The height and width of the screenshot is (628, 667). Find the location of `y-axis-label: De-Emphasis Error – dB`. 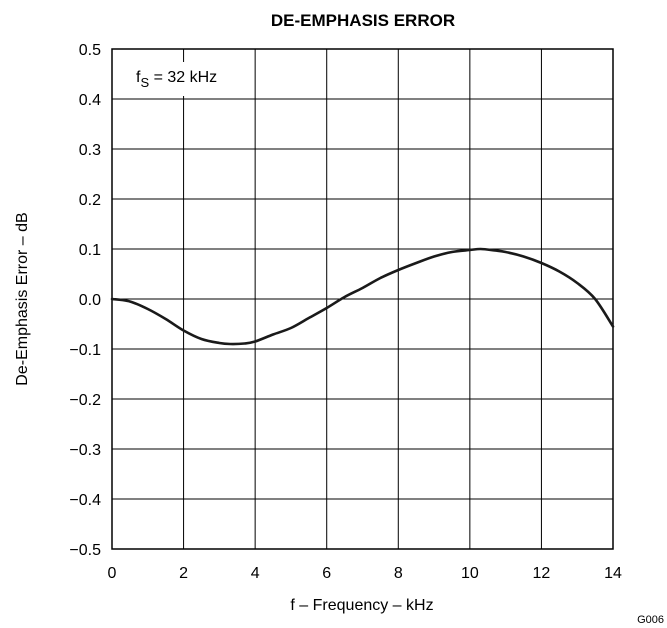

y-axis-label: De-Emphasis Error – dB is located at coordinates (22, 298).